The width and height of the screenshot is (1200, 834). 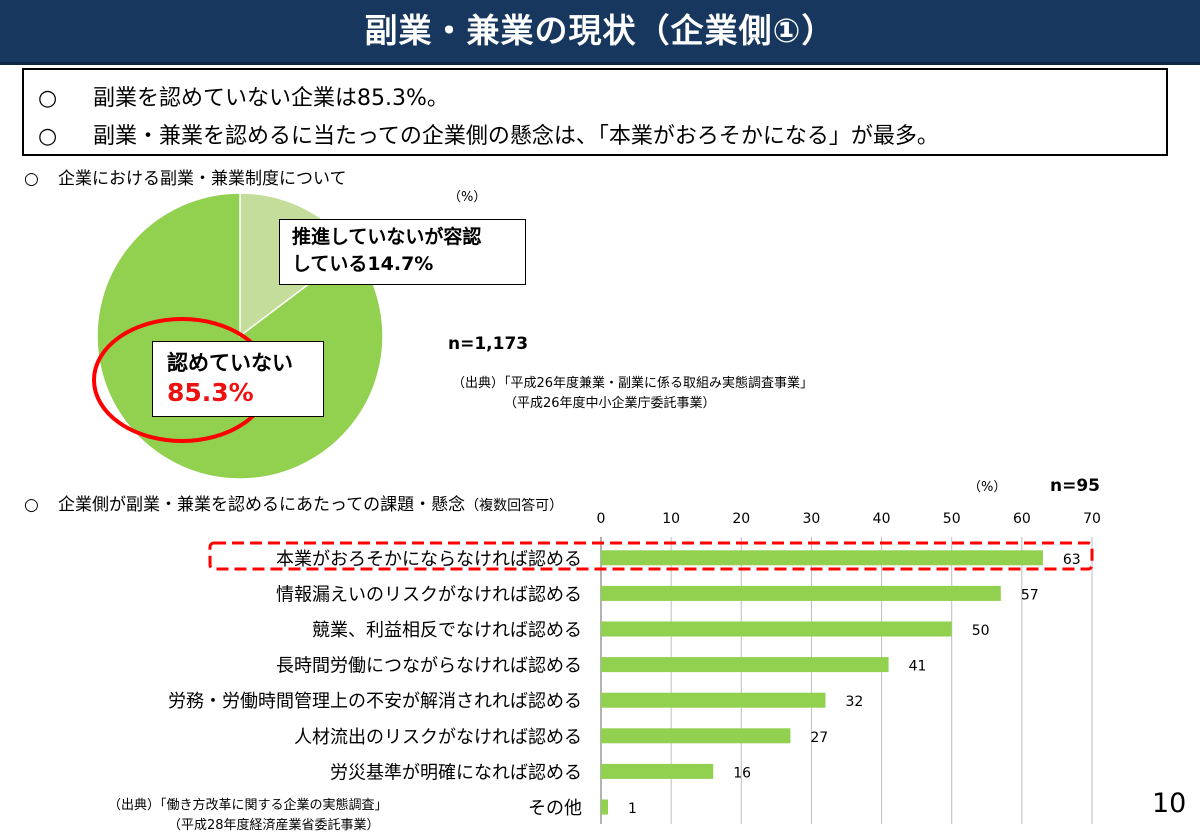 What do you see at coordinates (375, 701) in the screenshot?
I see `bar-category-label: 労務・労働時間管理上の不安が解消されれば認める` at bounding box center [375, 701].